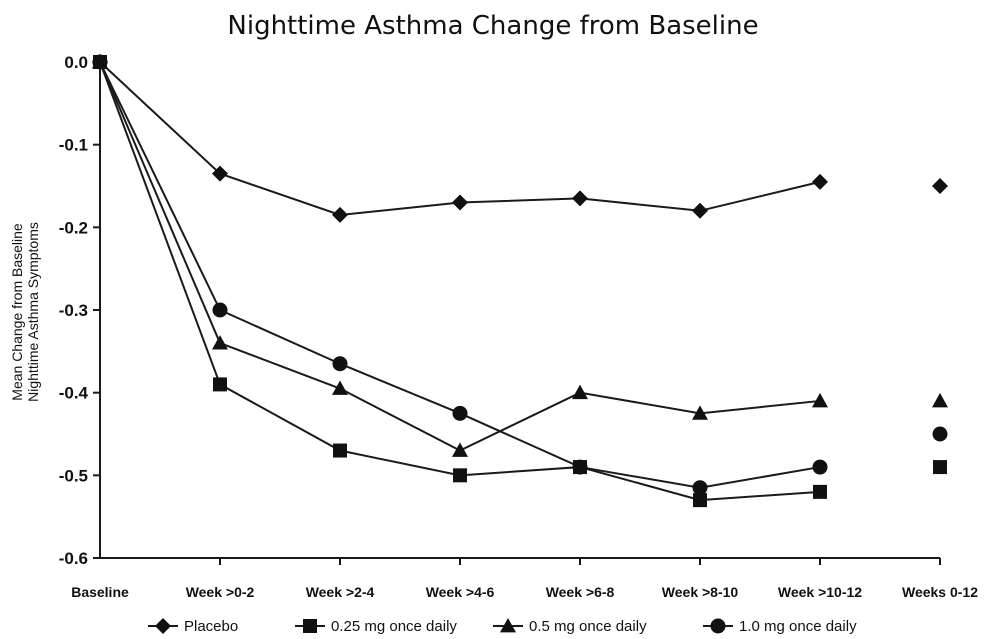 The image size is (999, 639). I want to click on legend-label: 0.25 mg once daily, so click(394, 626).